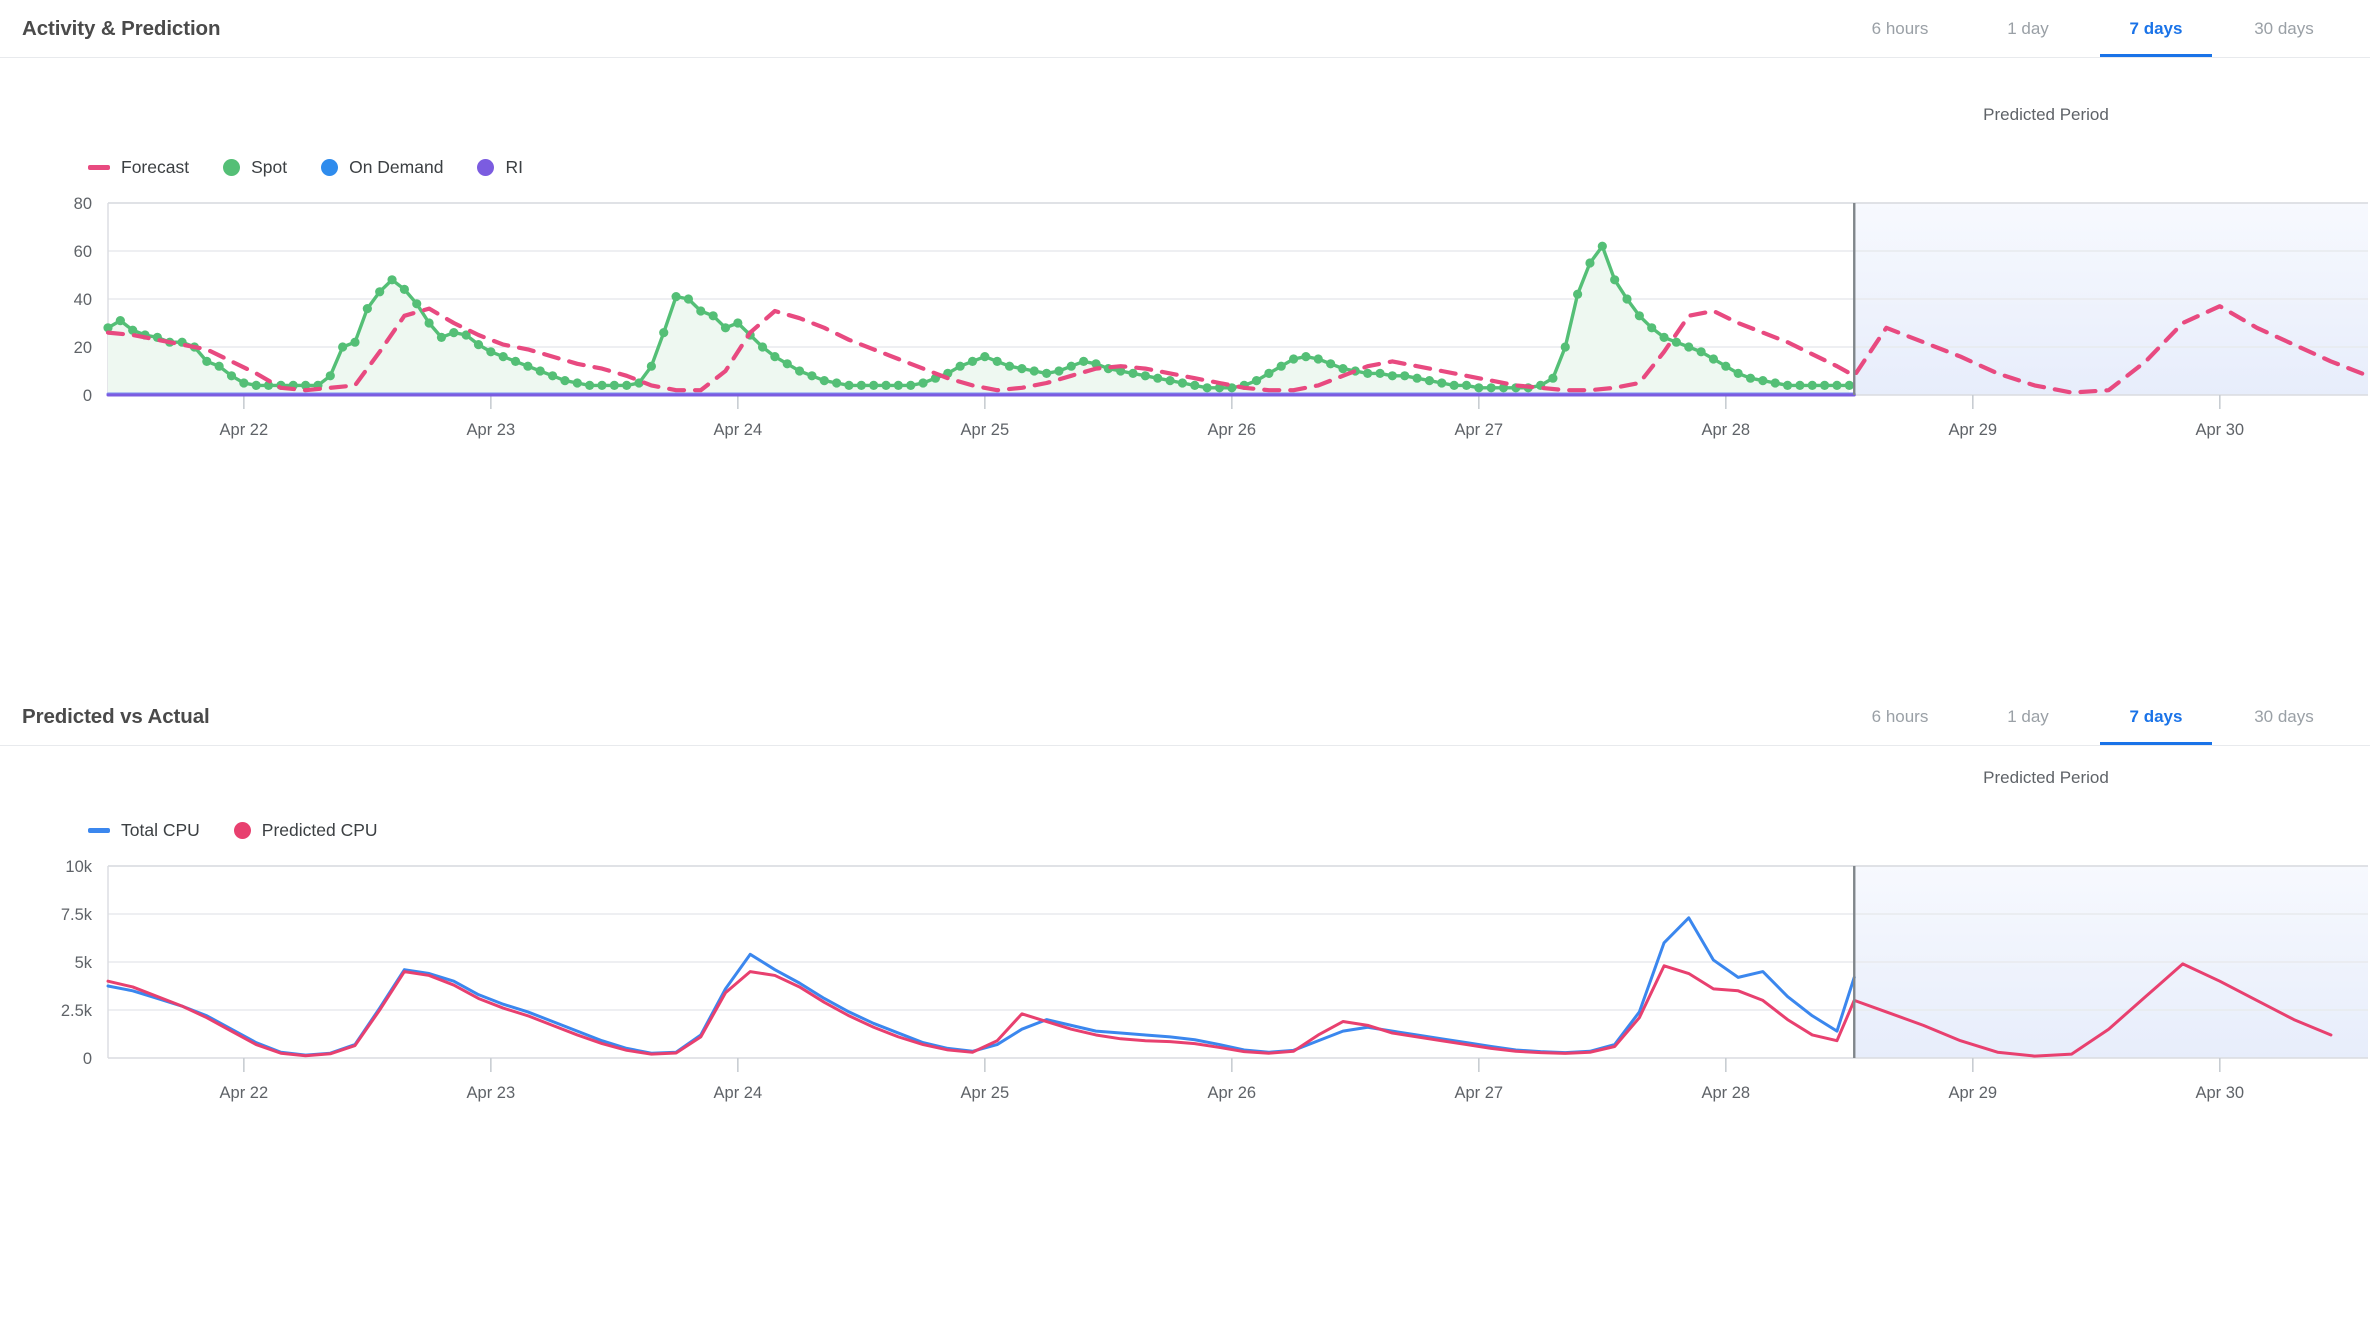 The image size is (2370, 1328). Describe the element at coordinates (160, 830) in the screenshot. I see `legend-label-total-cpu: Total CPU` at that location.